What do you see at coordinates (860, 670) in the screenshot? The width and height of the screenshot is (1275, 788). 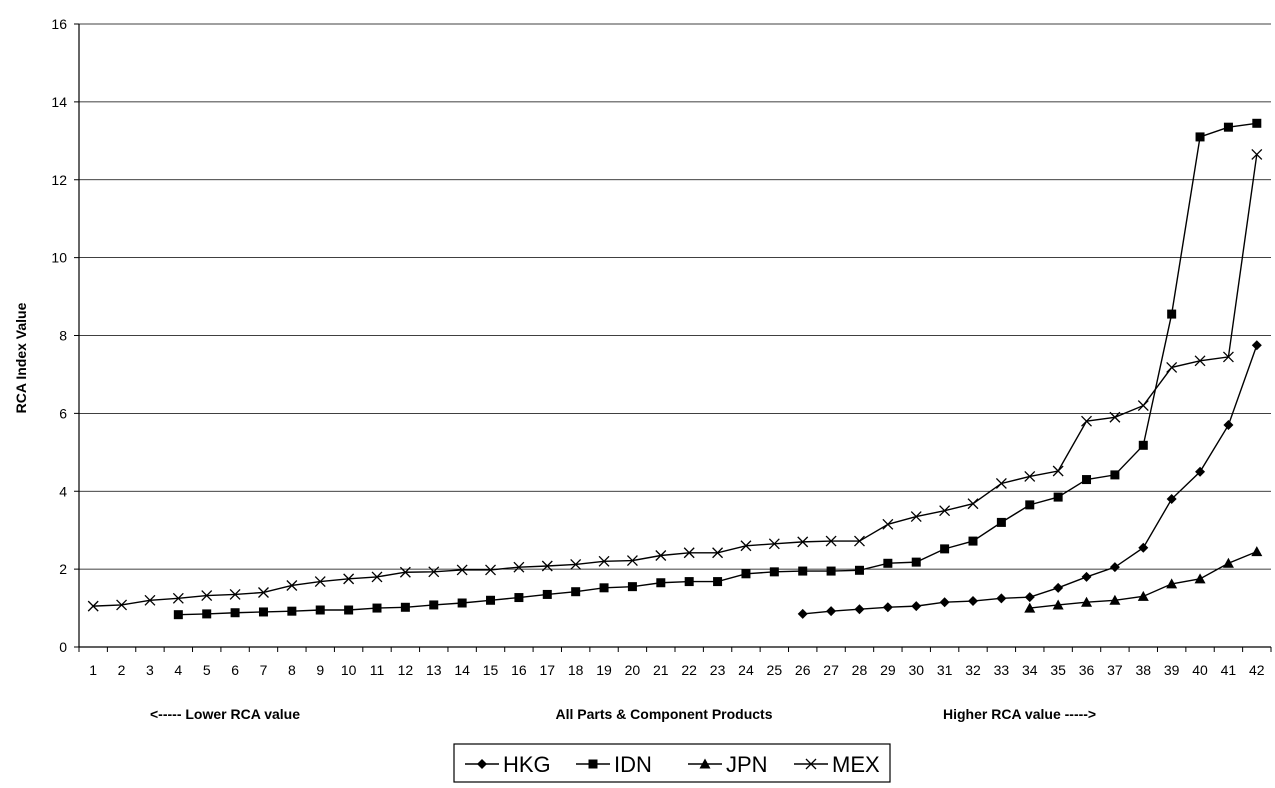 I see `x-tick-label: 28` at bounding box center [860, 670].